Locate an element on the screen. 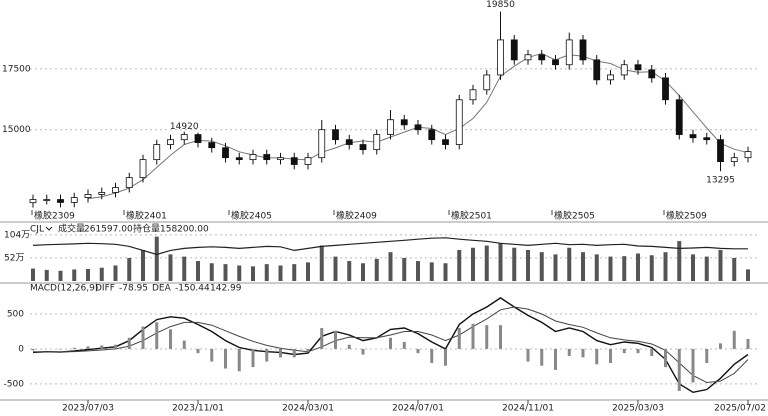 Image resolution: width=768 pixels, height=416 pixels. x-tick-label: 2025/03/03 is located at coordinates (638, 409).